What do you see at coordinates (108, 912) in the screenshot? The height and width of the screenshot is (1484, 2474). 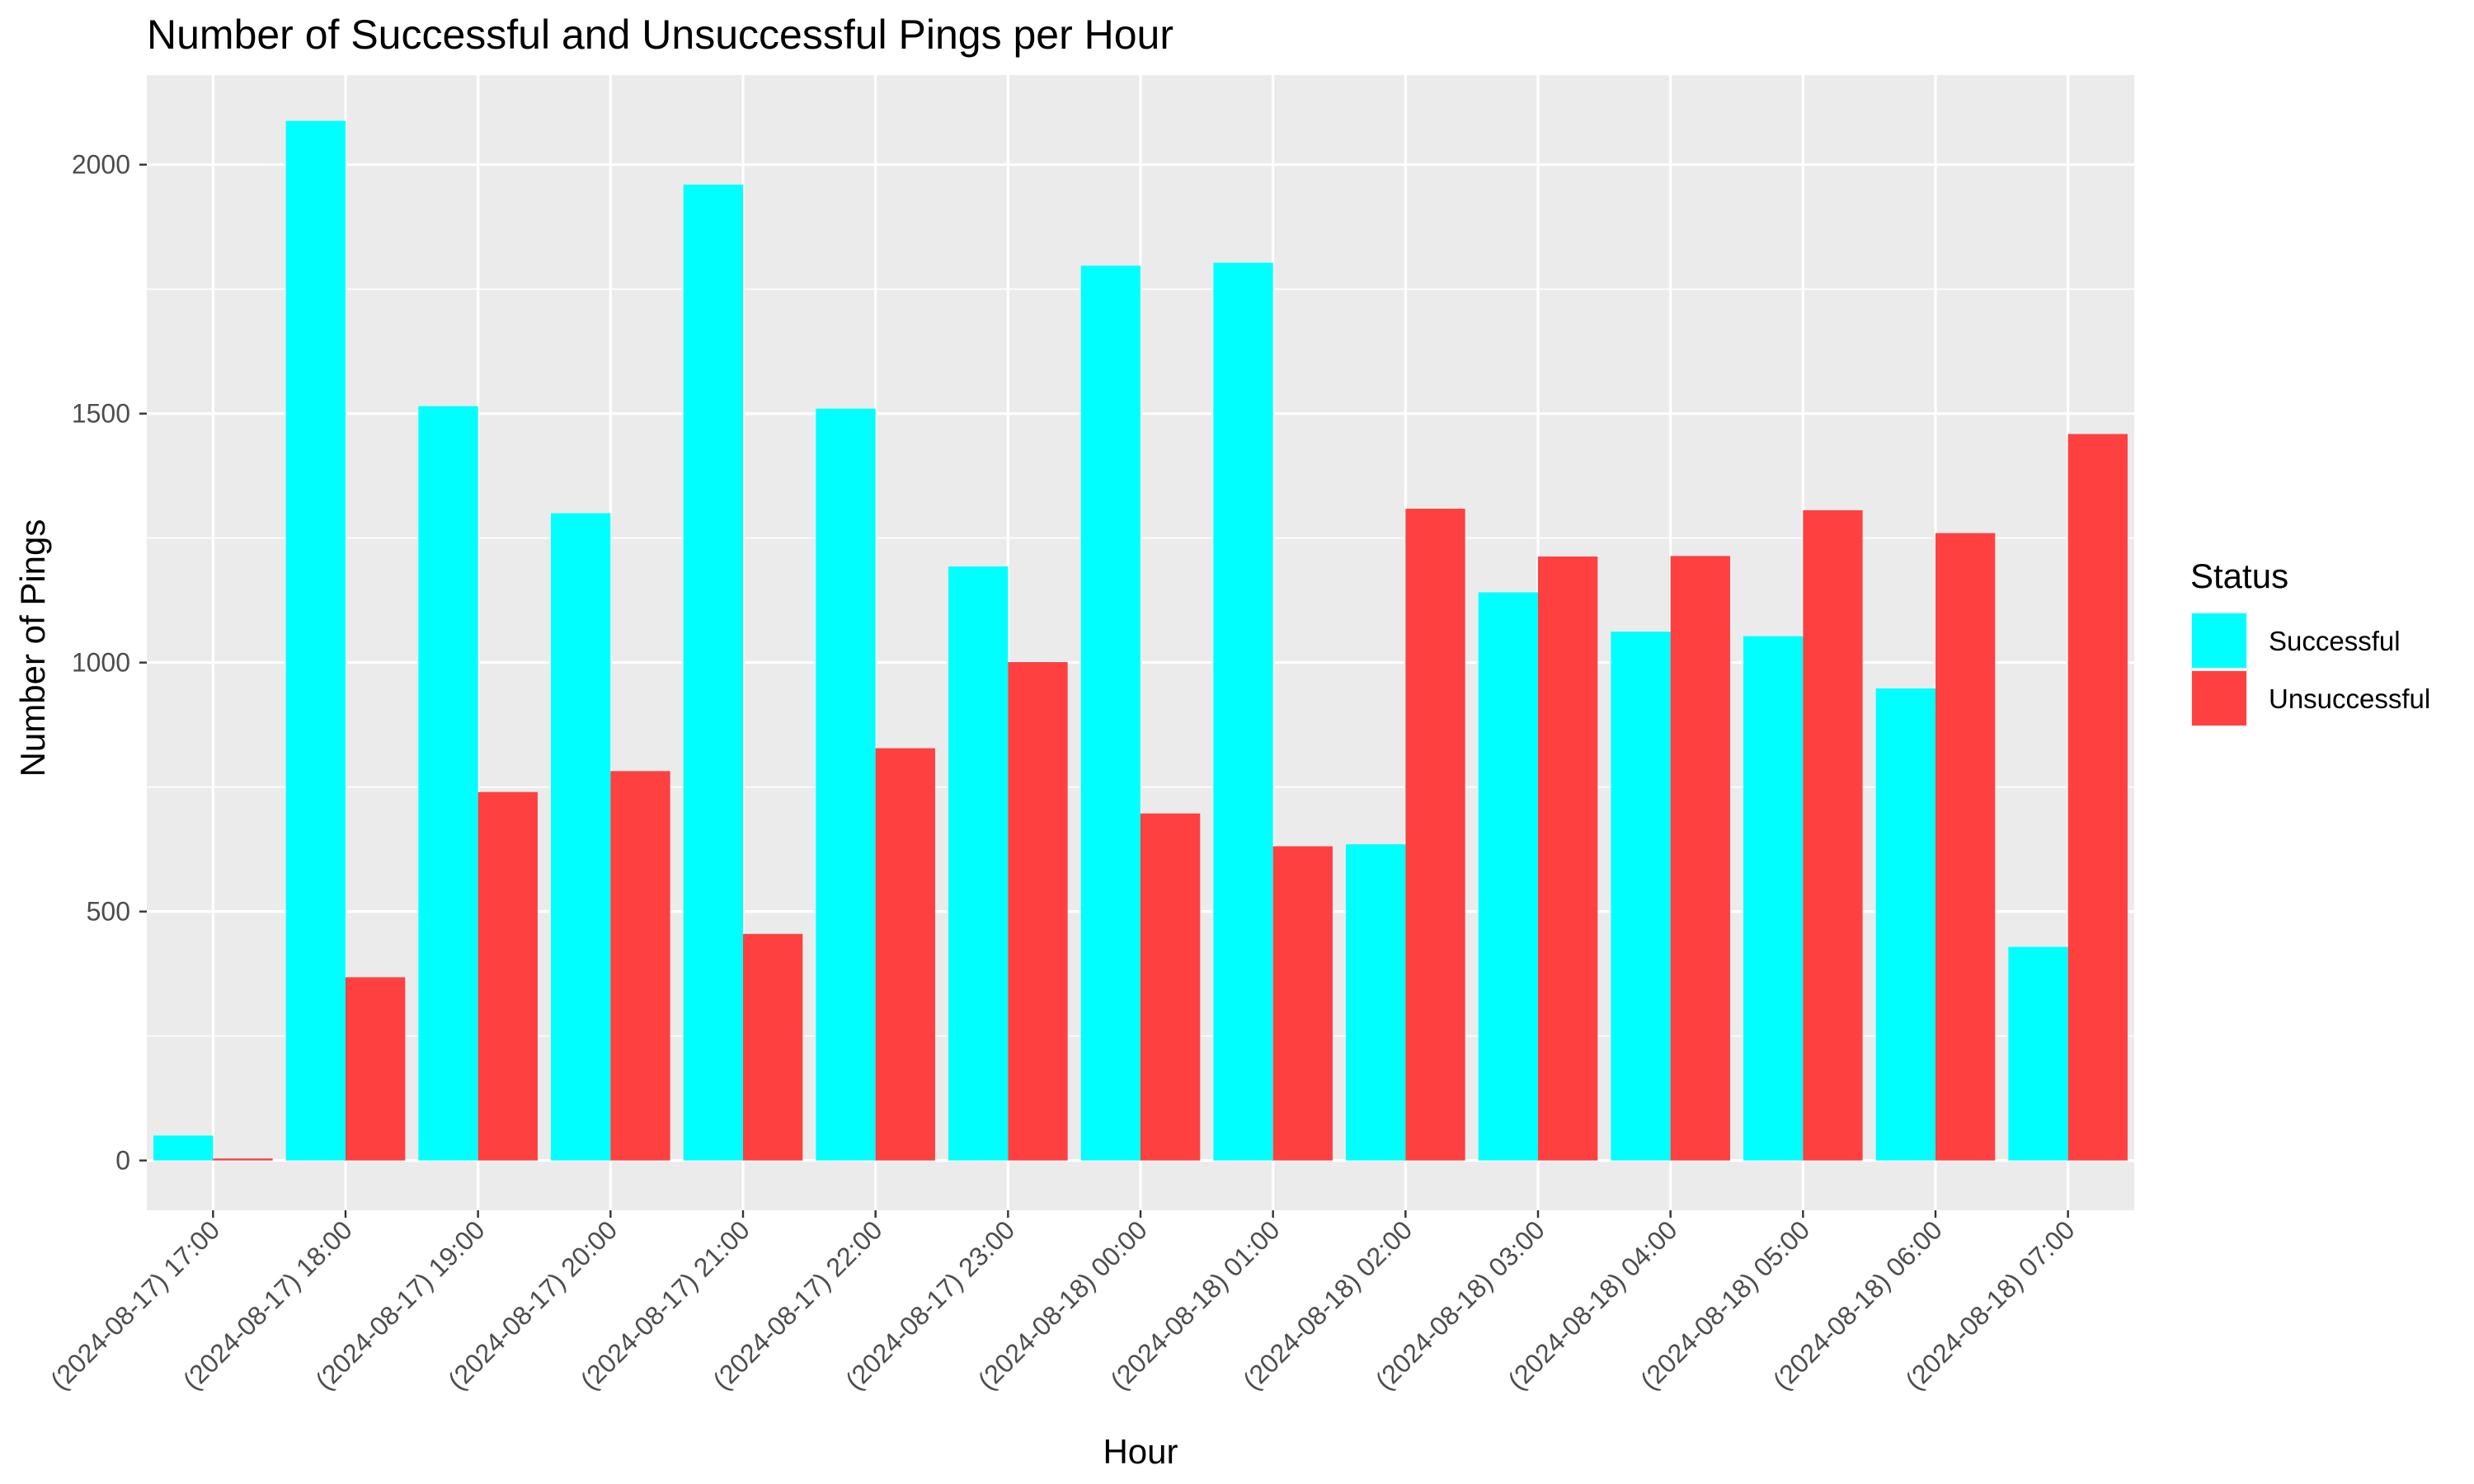 I see `y-tick-label: 500` at bounding box center [108, 912].